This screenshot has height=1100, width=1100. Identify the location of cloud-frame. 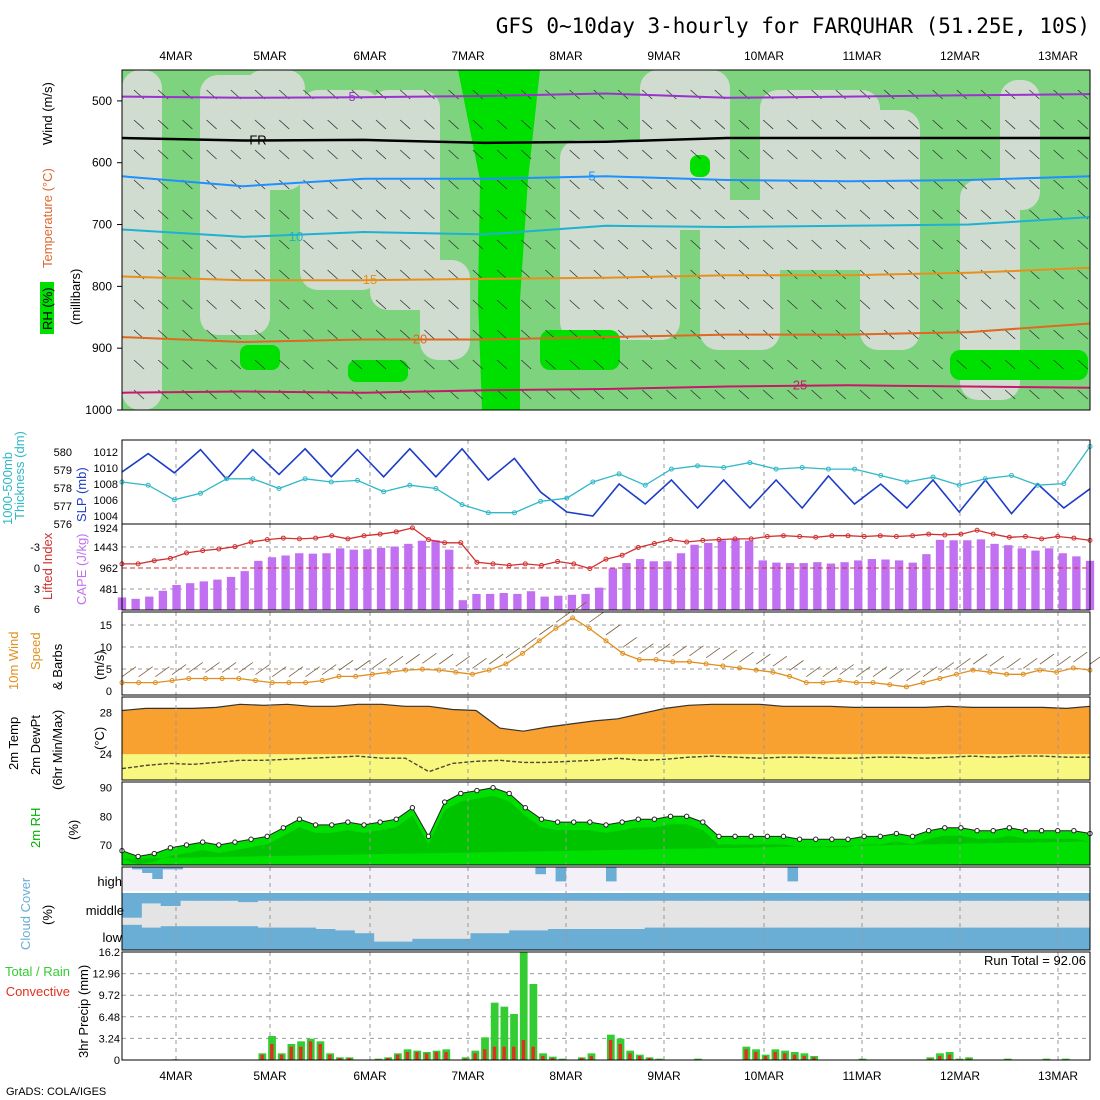
(606, 908).